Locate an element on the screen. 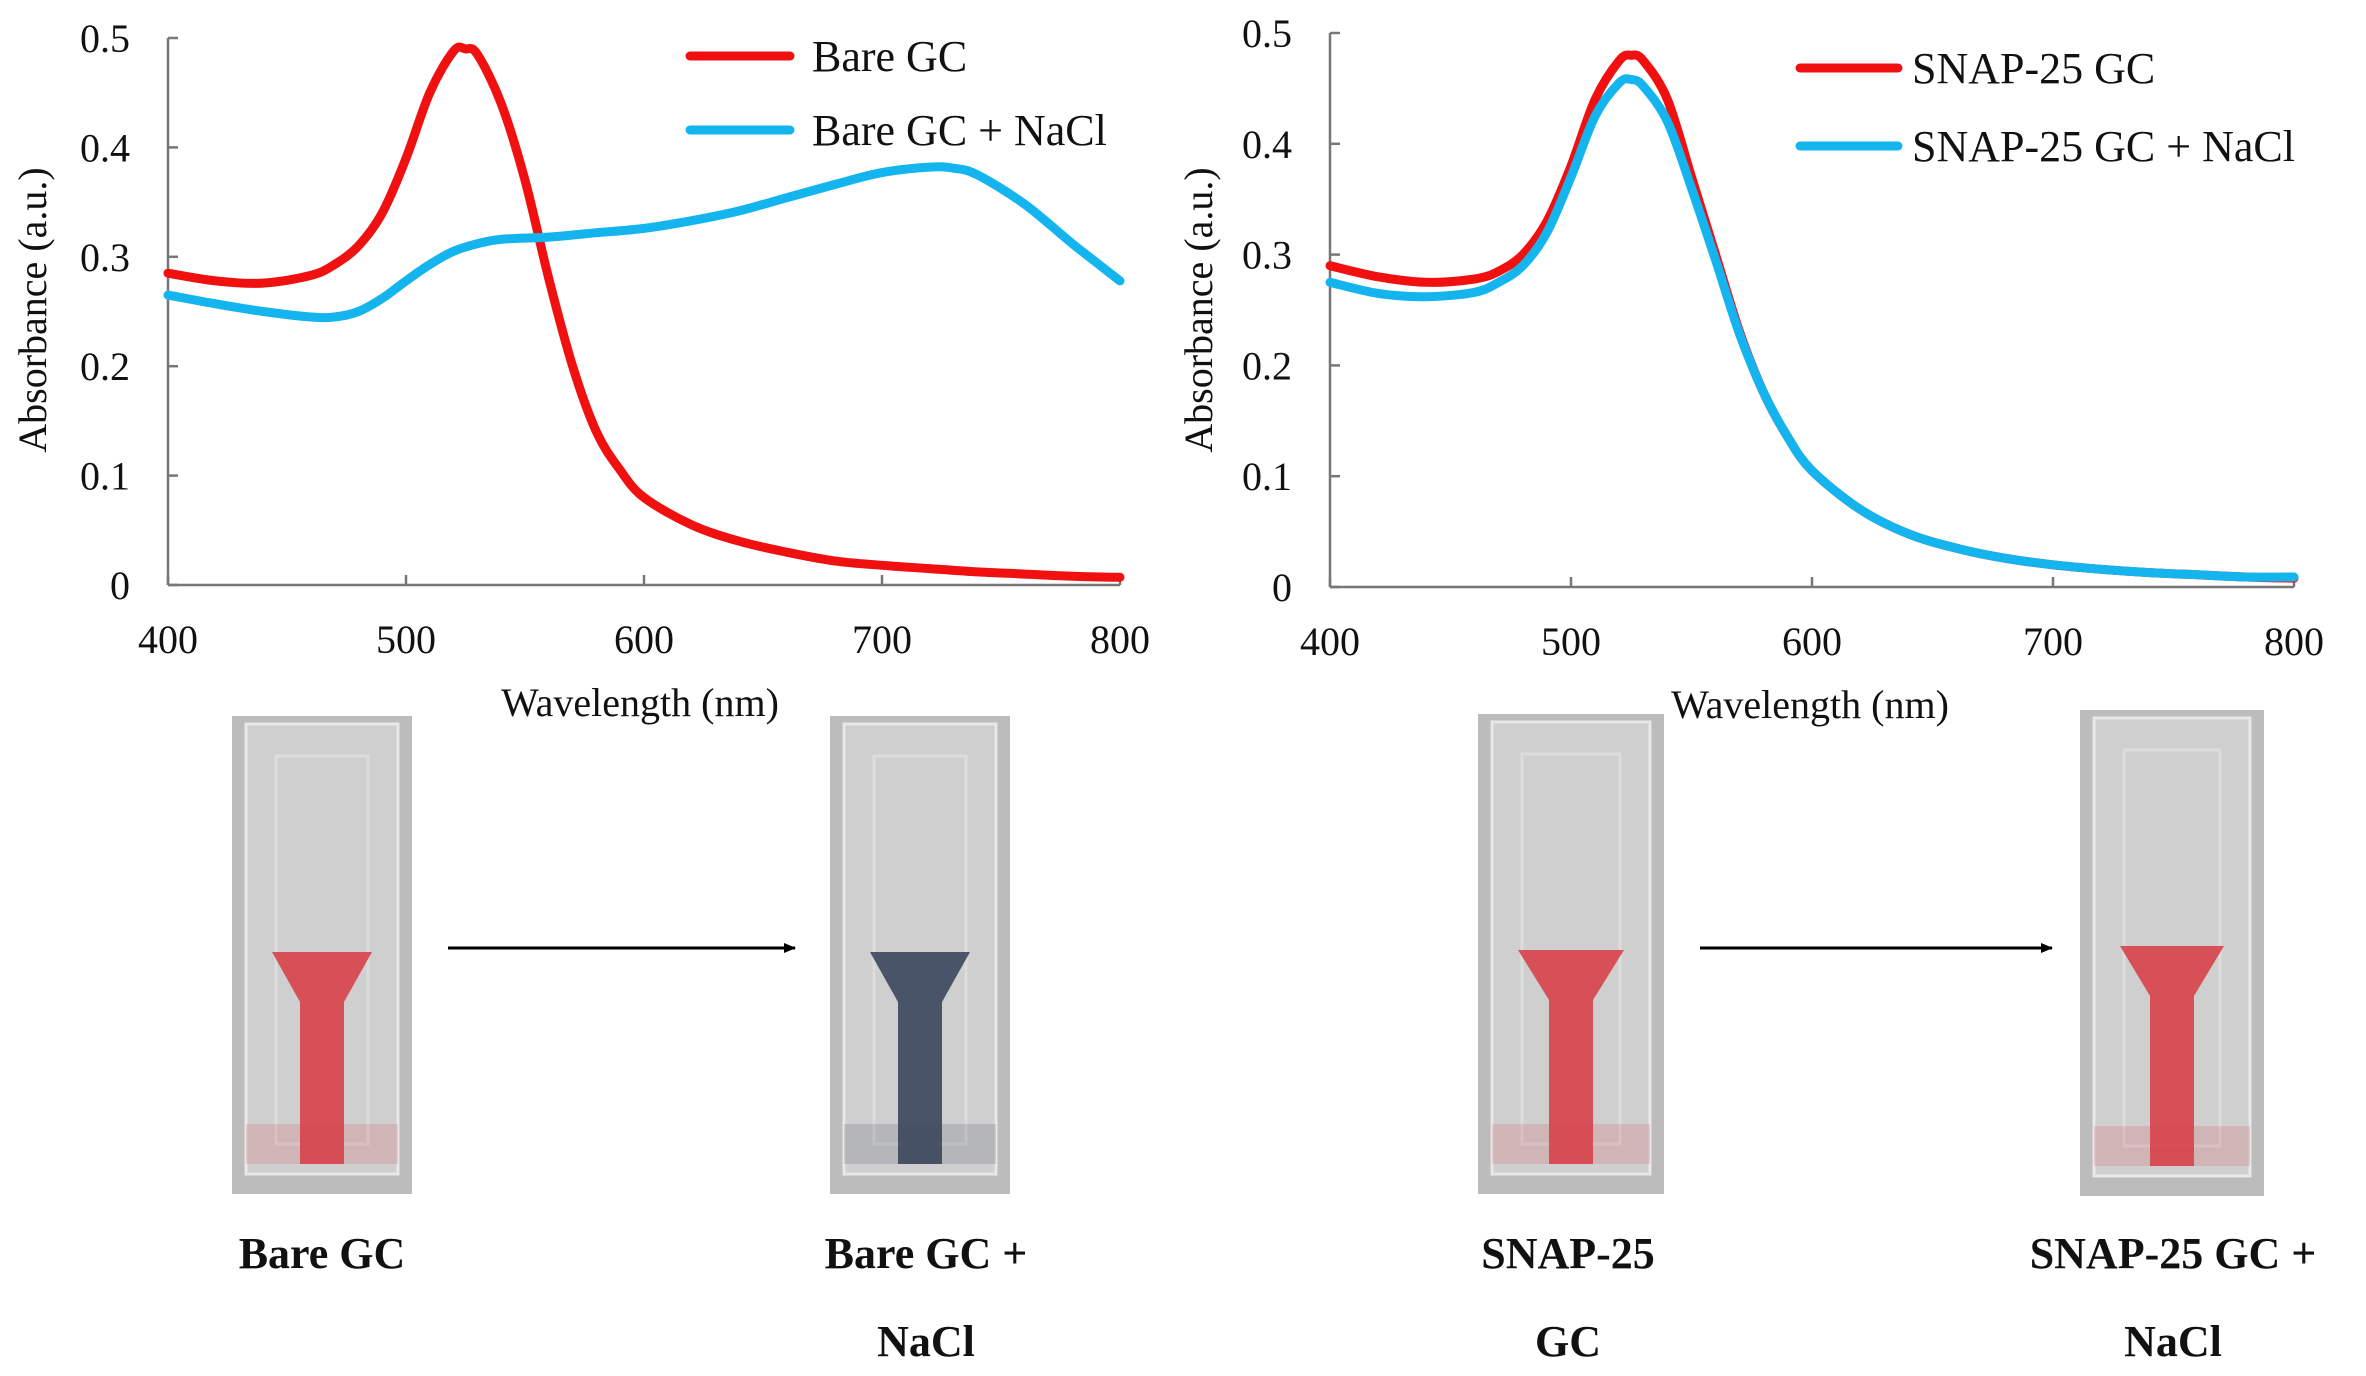  photo-snap25-gc: SNAP-25 GC is located at coordinates (1571, 1040).